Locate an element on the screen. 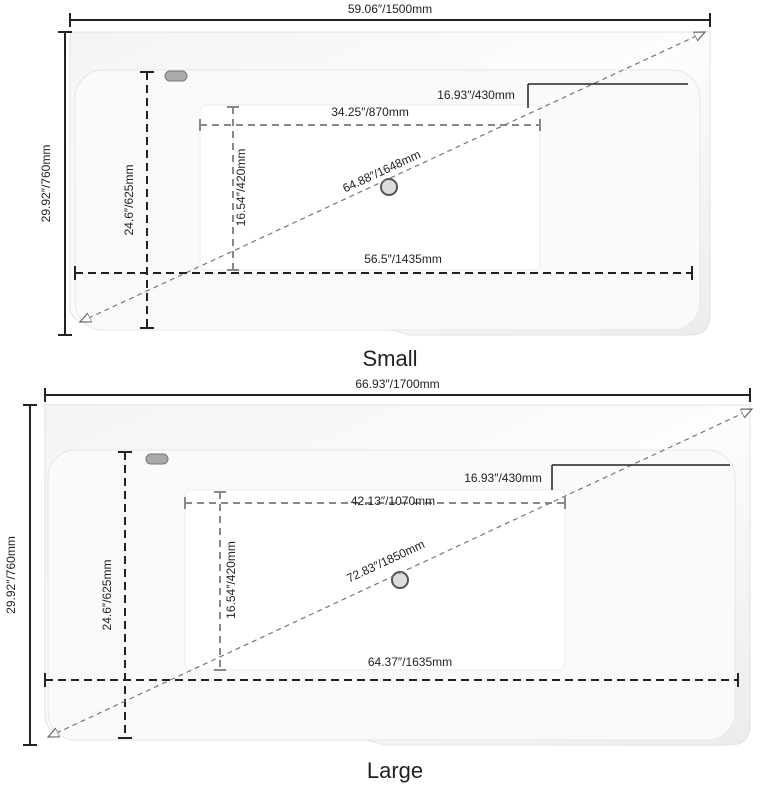 This screenshot has width=768, height=792. size-name: Small is located at coordinates (389, 358).